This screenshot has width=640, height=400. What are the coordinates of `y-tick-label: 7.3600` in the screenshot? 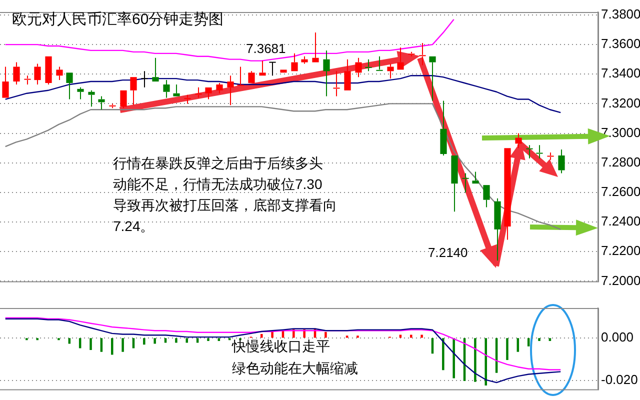 It's located at (620, 44).